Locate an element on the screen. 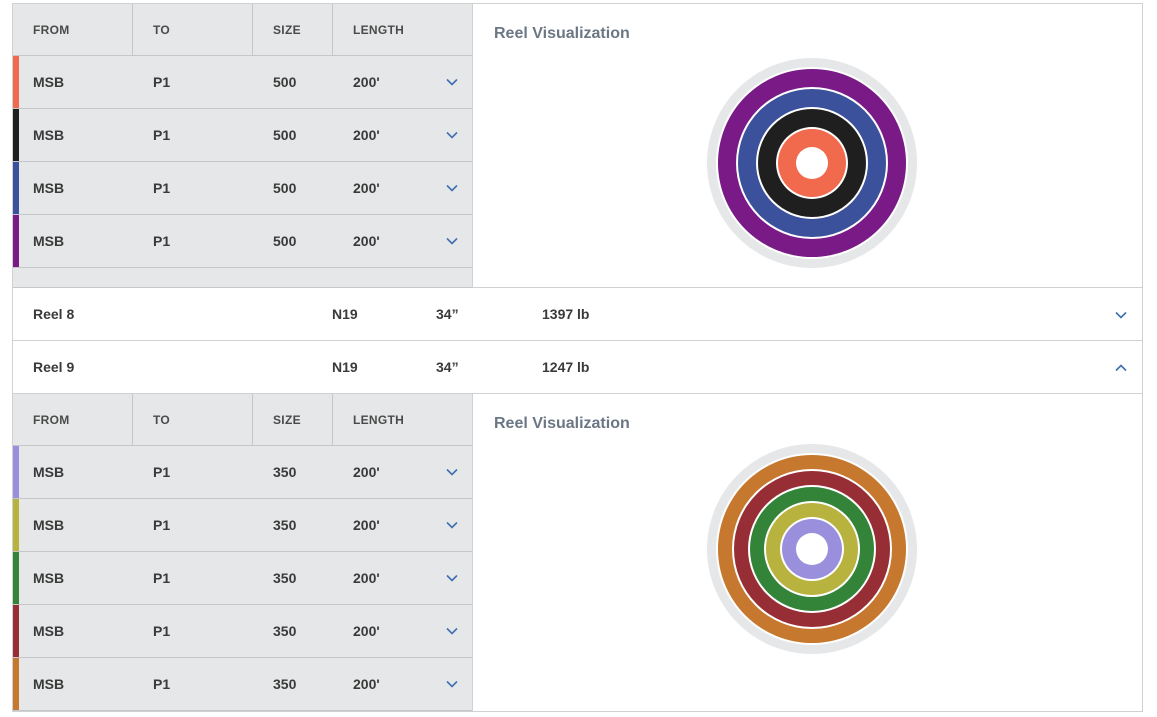  reel-weight: 1247 lb is located at coordinates (566, 367).